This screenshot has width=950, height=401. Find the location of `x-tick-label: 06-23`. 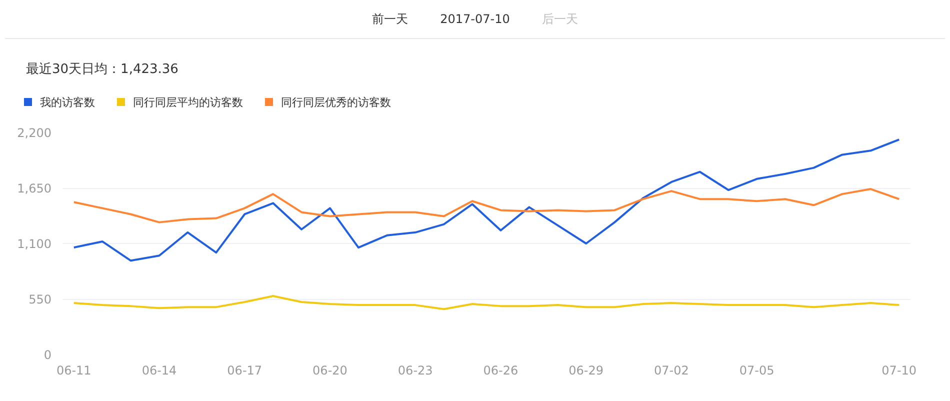

x-tick-label: 06-23 is located at coordinates (415, 371).